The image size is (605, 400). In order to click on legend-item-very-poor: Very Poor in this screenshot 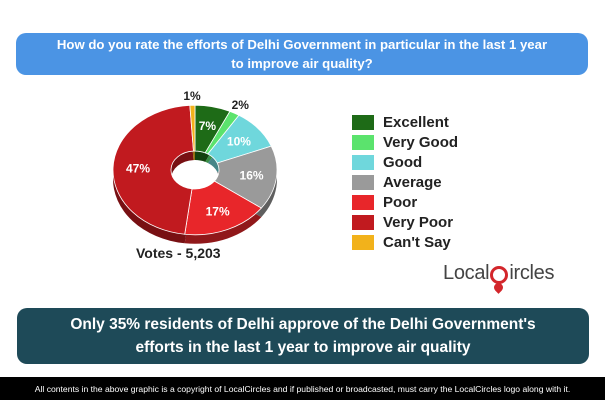, I will do `click(405, 222)`.